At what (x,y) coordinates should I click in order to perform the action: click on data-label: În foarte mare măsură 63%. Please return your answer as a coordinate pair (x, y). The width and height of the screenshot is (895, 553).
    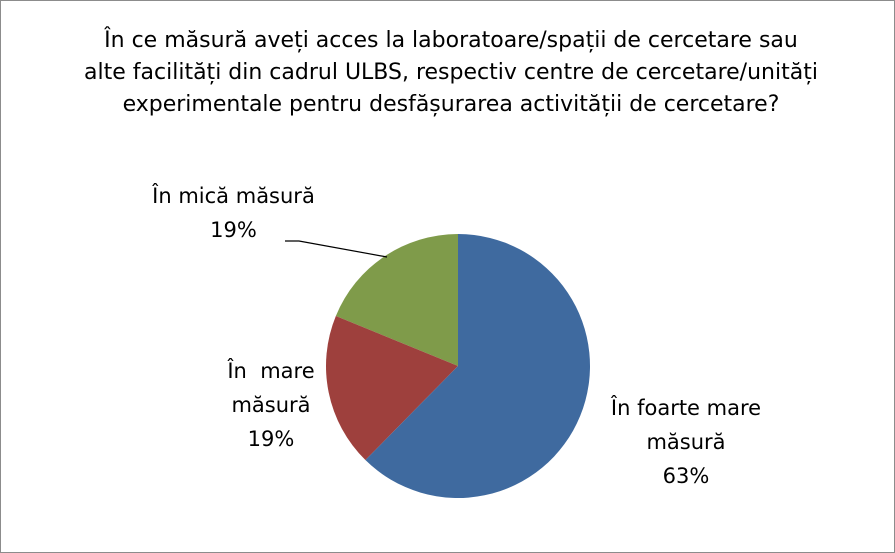
    Looking at the image, I should click on (686, 442).